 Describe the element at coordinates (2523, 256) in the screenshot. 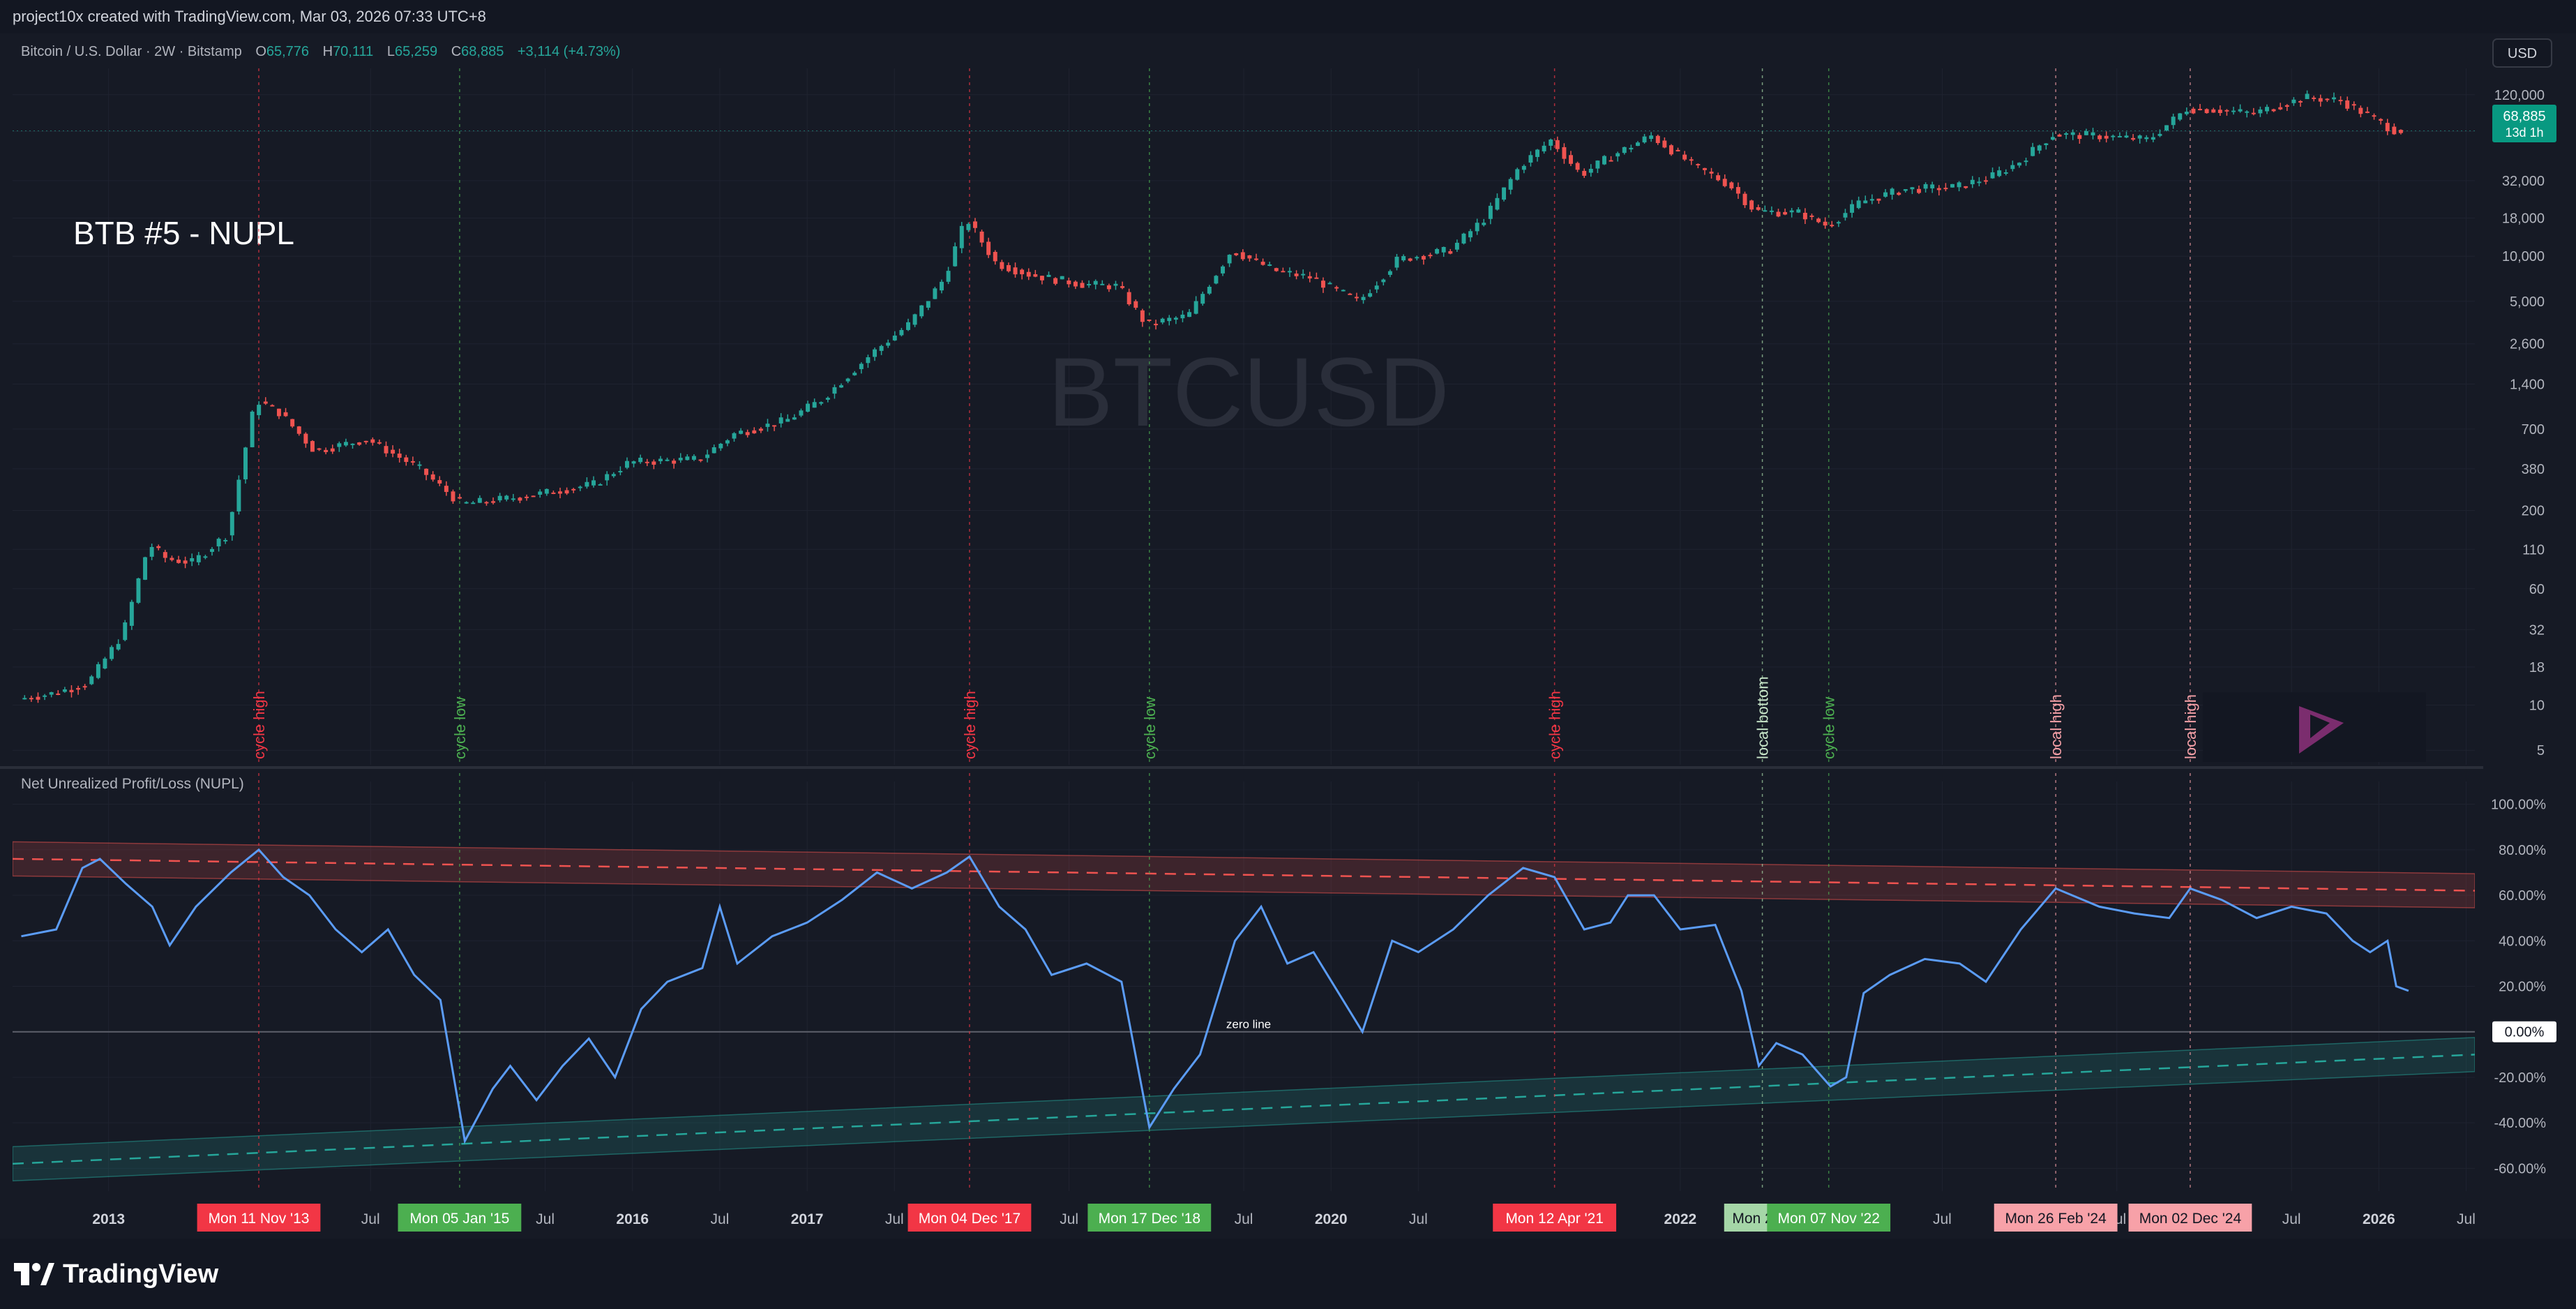

I see `price-tick-label: 10,000` at that location.